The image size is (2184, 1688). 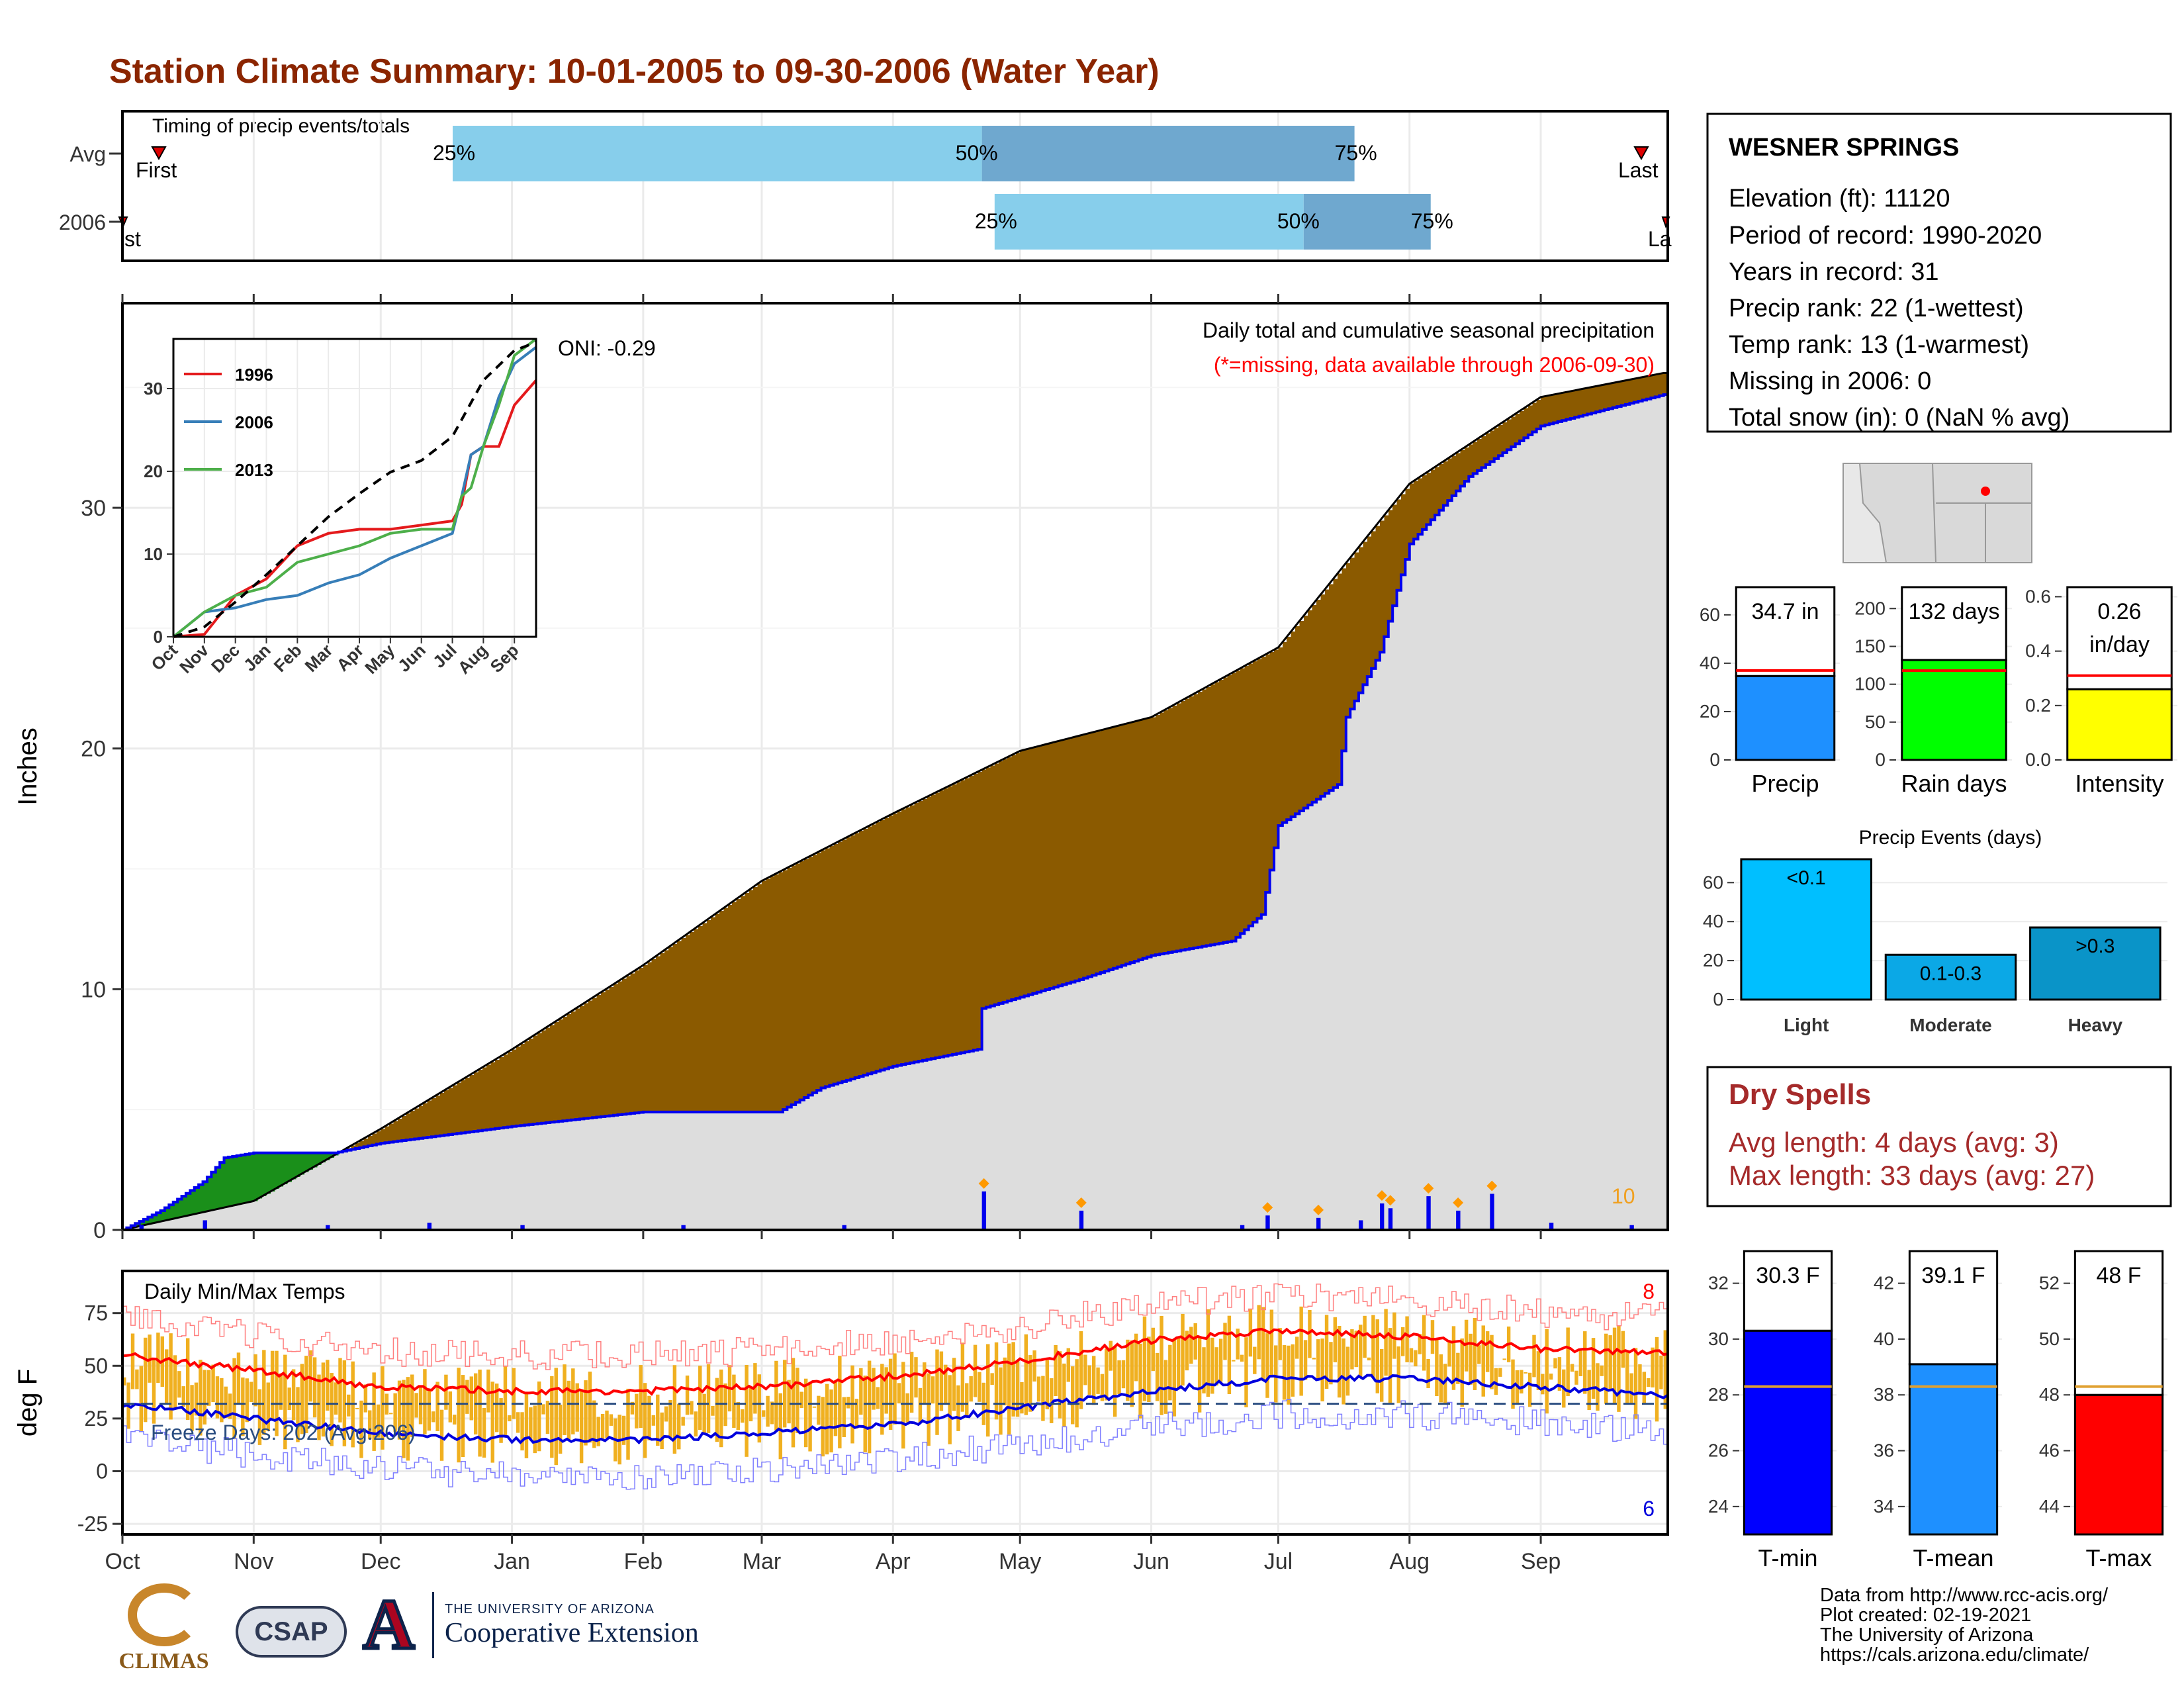 What do you see at coordinates (380, 1561) in the screenshot?
I see `month-tick-label: Dec` at bounding box center [380, 1561].